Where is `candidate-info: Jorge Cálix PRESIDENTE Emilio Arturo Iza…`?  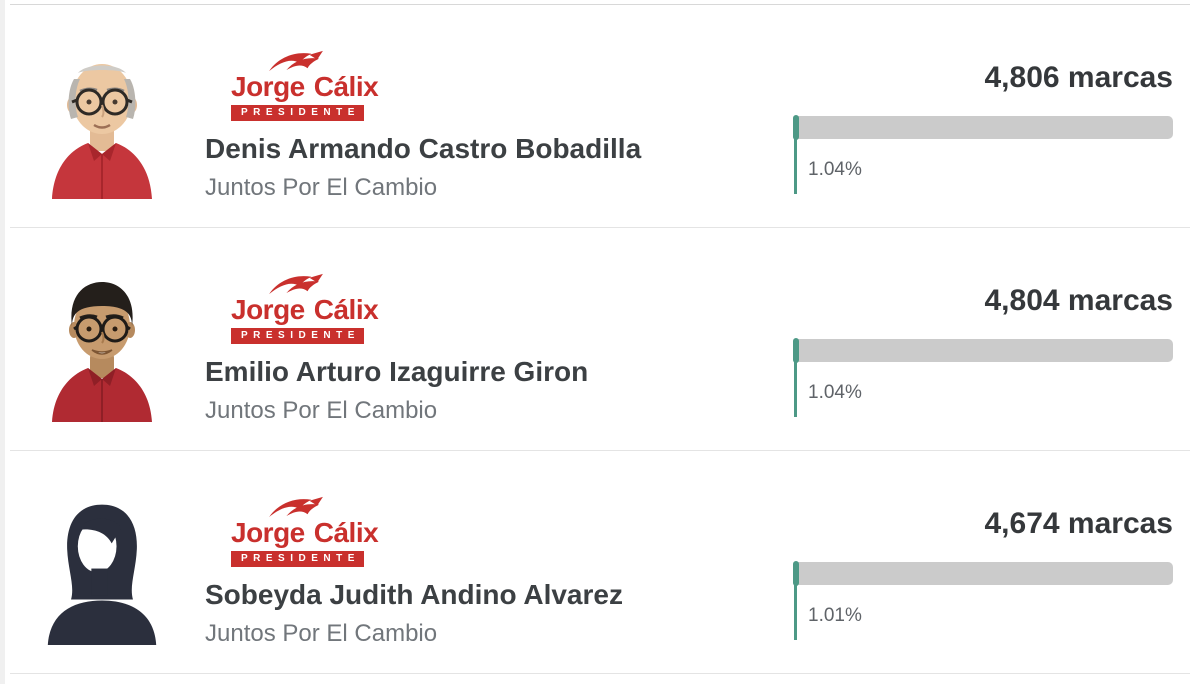 candidate-info: Jorge Cálix PRESIDENTE Emilio Arturo Iza… is located at coordinates (396, 326).